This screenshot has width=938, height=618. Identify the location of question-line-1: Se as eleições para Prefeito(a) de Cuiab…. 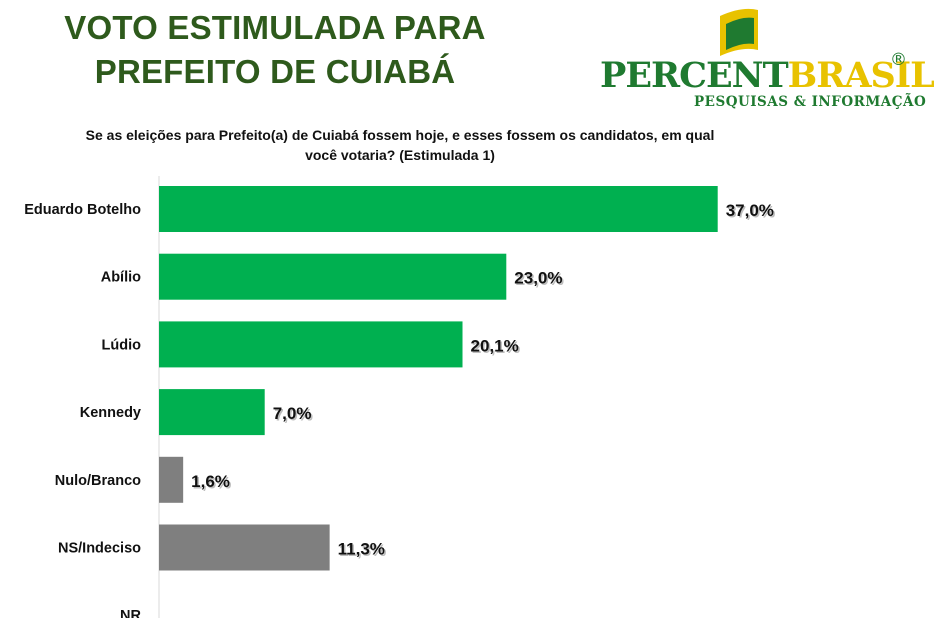
(400, 135).